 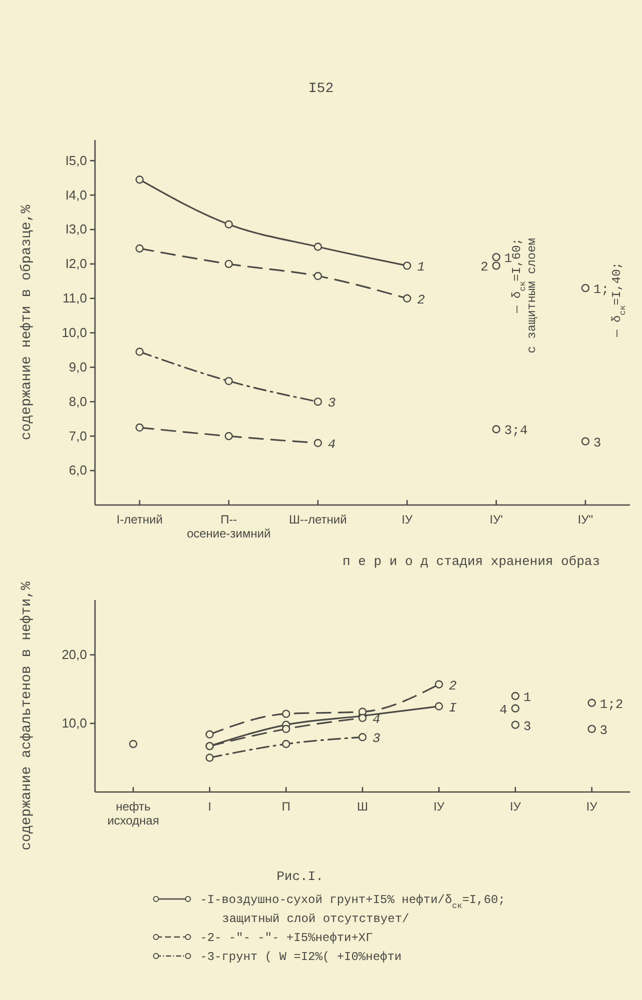 I want to click on y-tick-label: I3,0, so click(x=76, y=229).